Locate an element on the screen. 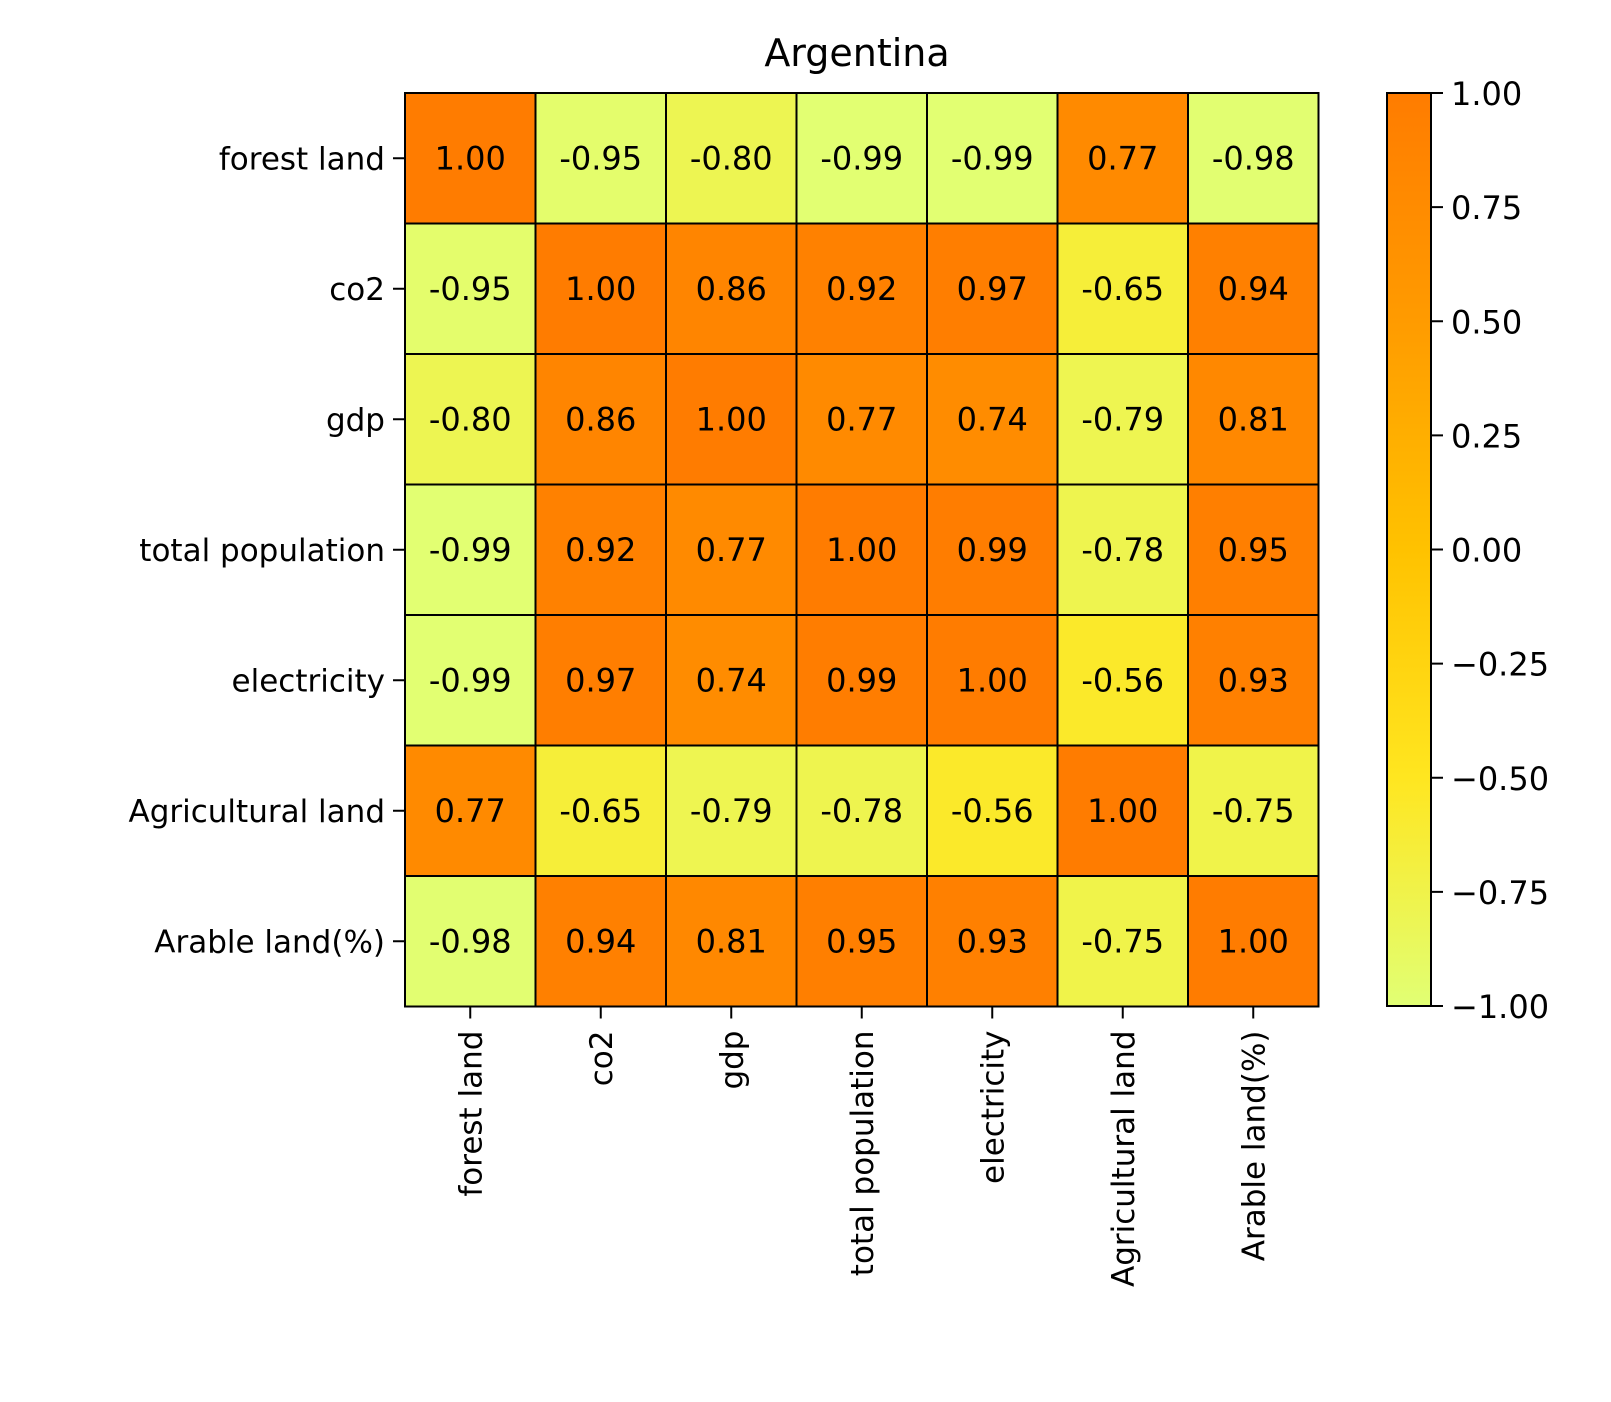 This screenshot has width=1611, height=1402. cell-value-label: -0.95 is located at coordinates (470, 289).